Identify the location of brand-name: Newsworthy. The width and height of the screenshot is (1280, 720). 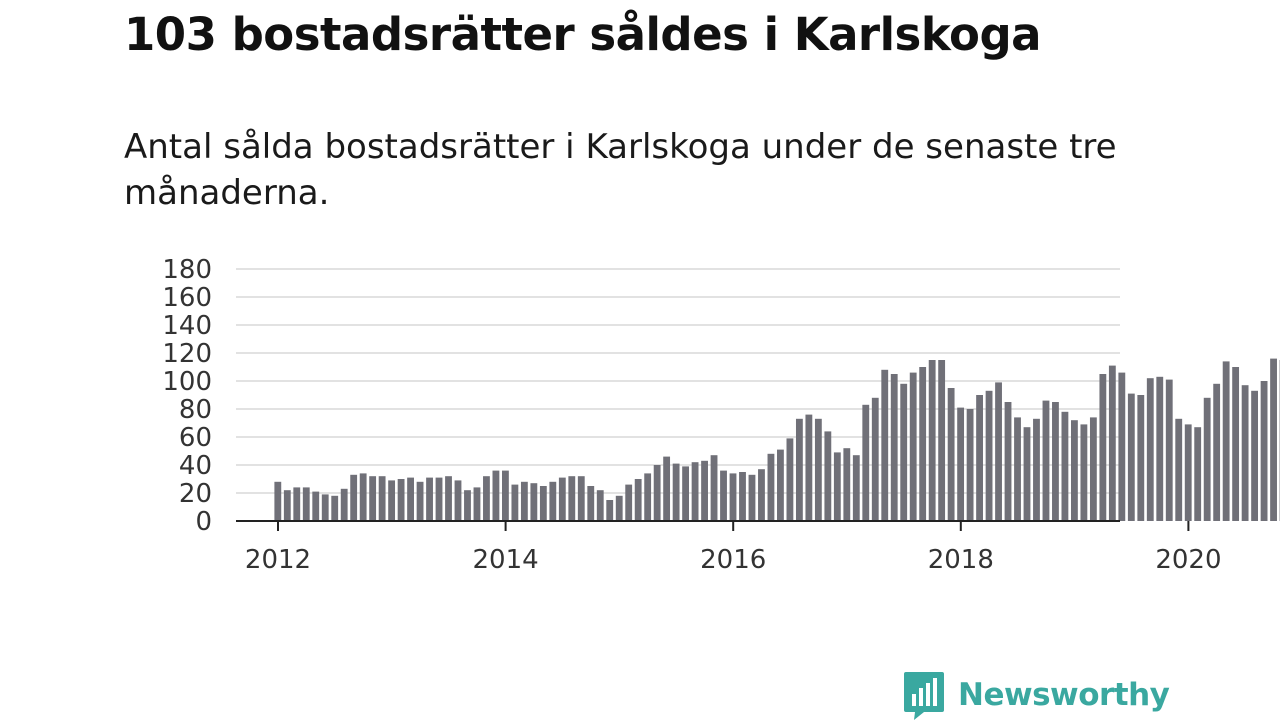
(1064, 695).